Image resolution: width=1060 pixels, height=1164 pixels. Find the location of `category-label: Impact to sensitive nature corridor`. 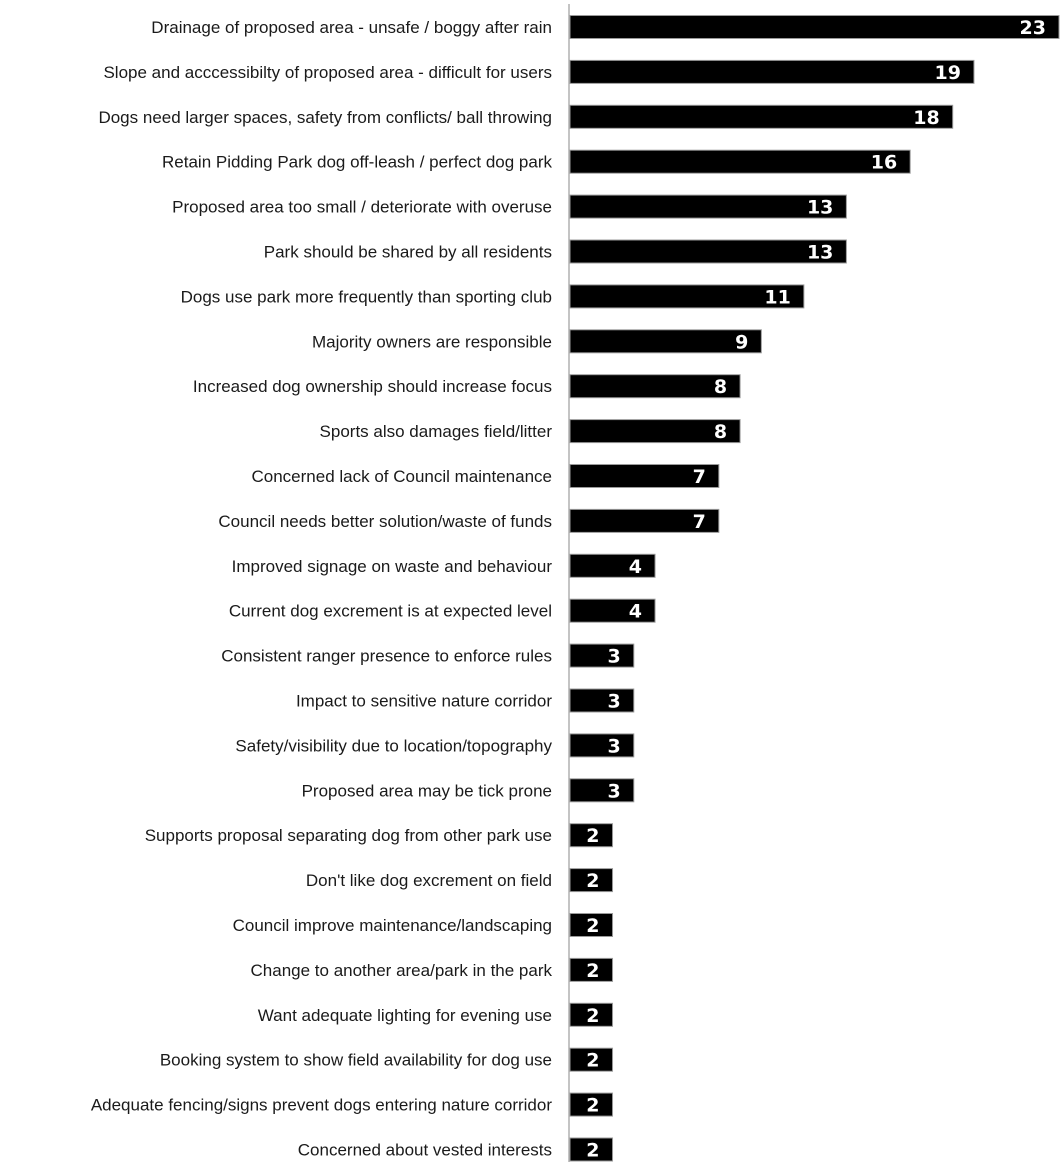

category-label: Impact to sensitive nature corridor is located at coordinates (424, 701).